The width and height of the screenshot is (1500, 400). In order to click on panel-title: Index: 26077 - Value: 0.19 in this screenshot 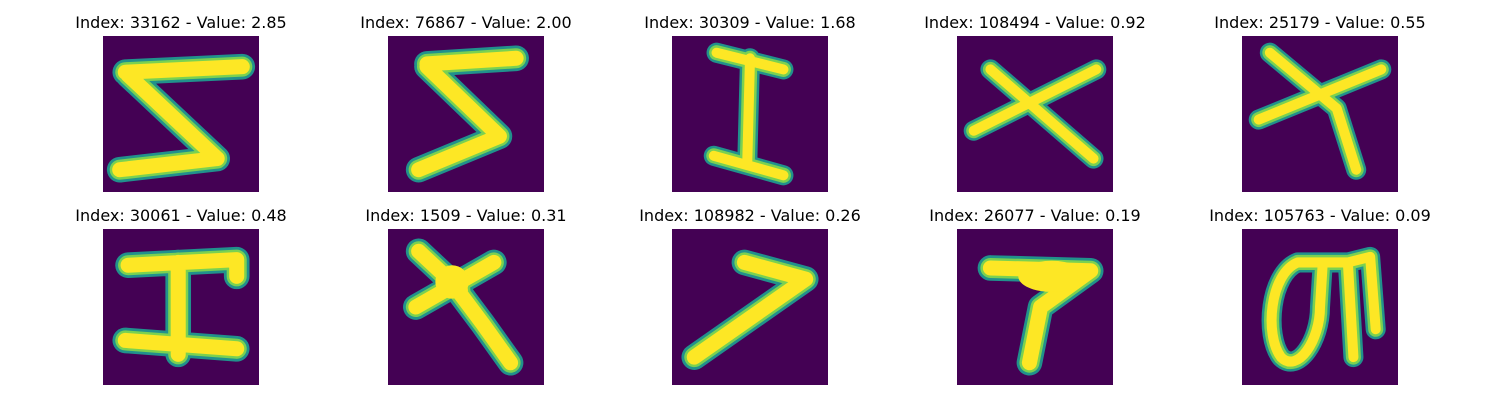, I will do `click(1035, 215)`.